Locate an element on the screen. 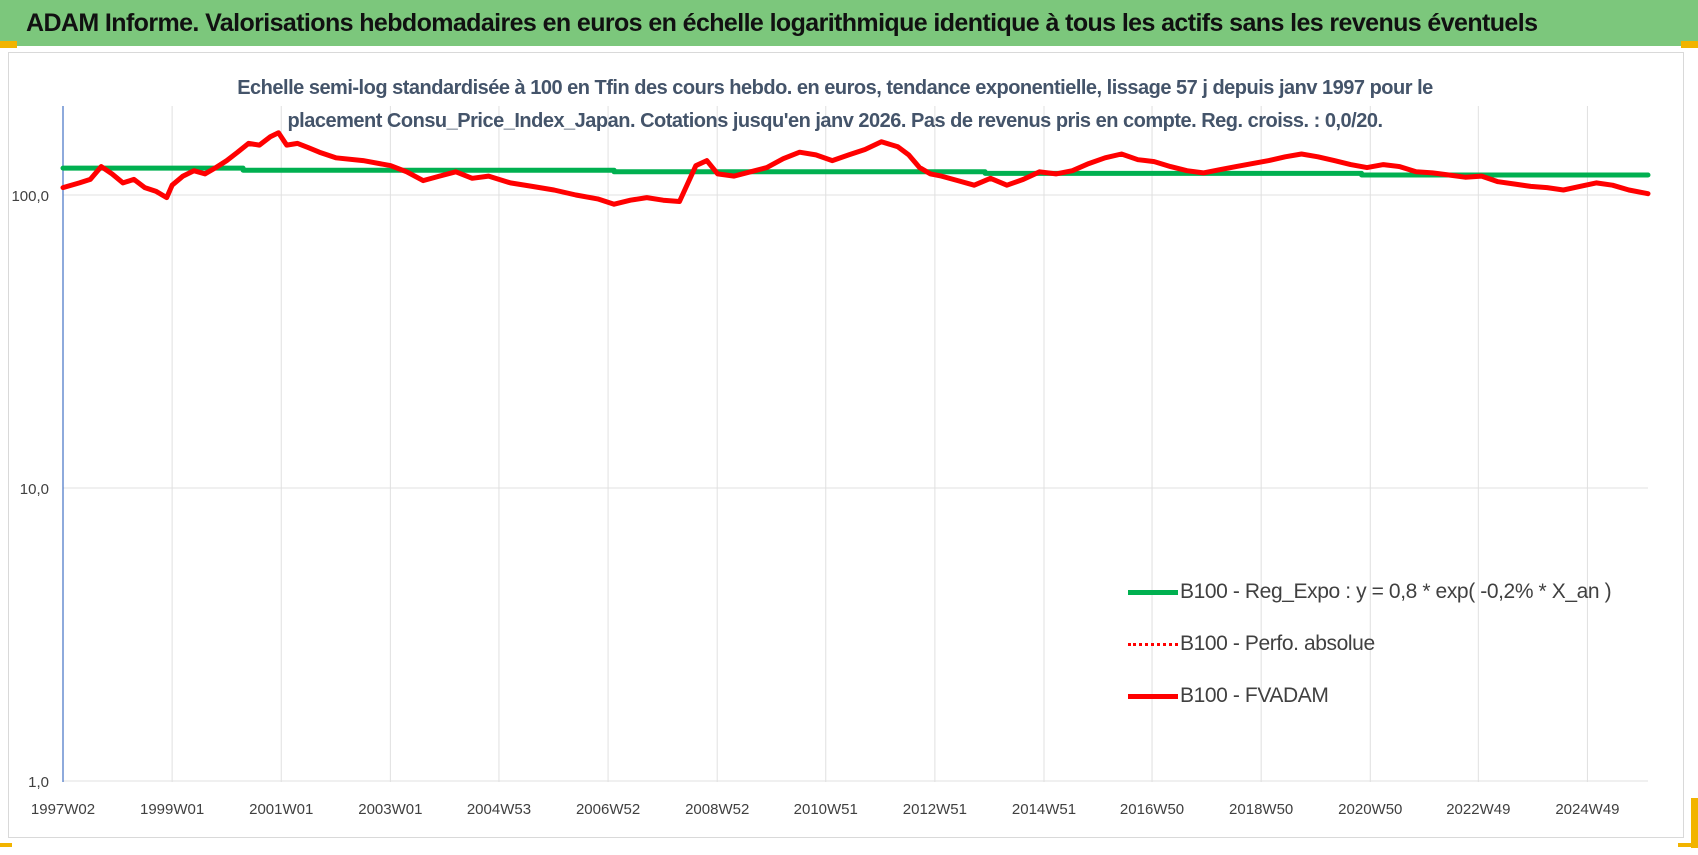 The width and height of the screenshot is (1698, 855). legend-label-perfo: B100 - Perfo. absolue is located at coordinates (1277, 643).